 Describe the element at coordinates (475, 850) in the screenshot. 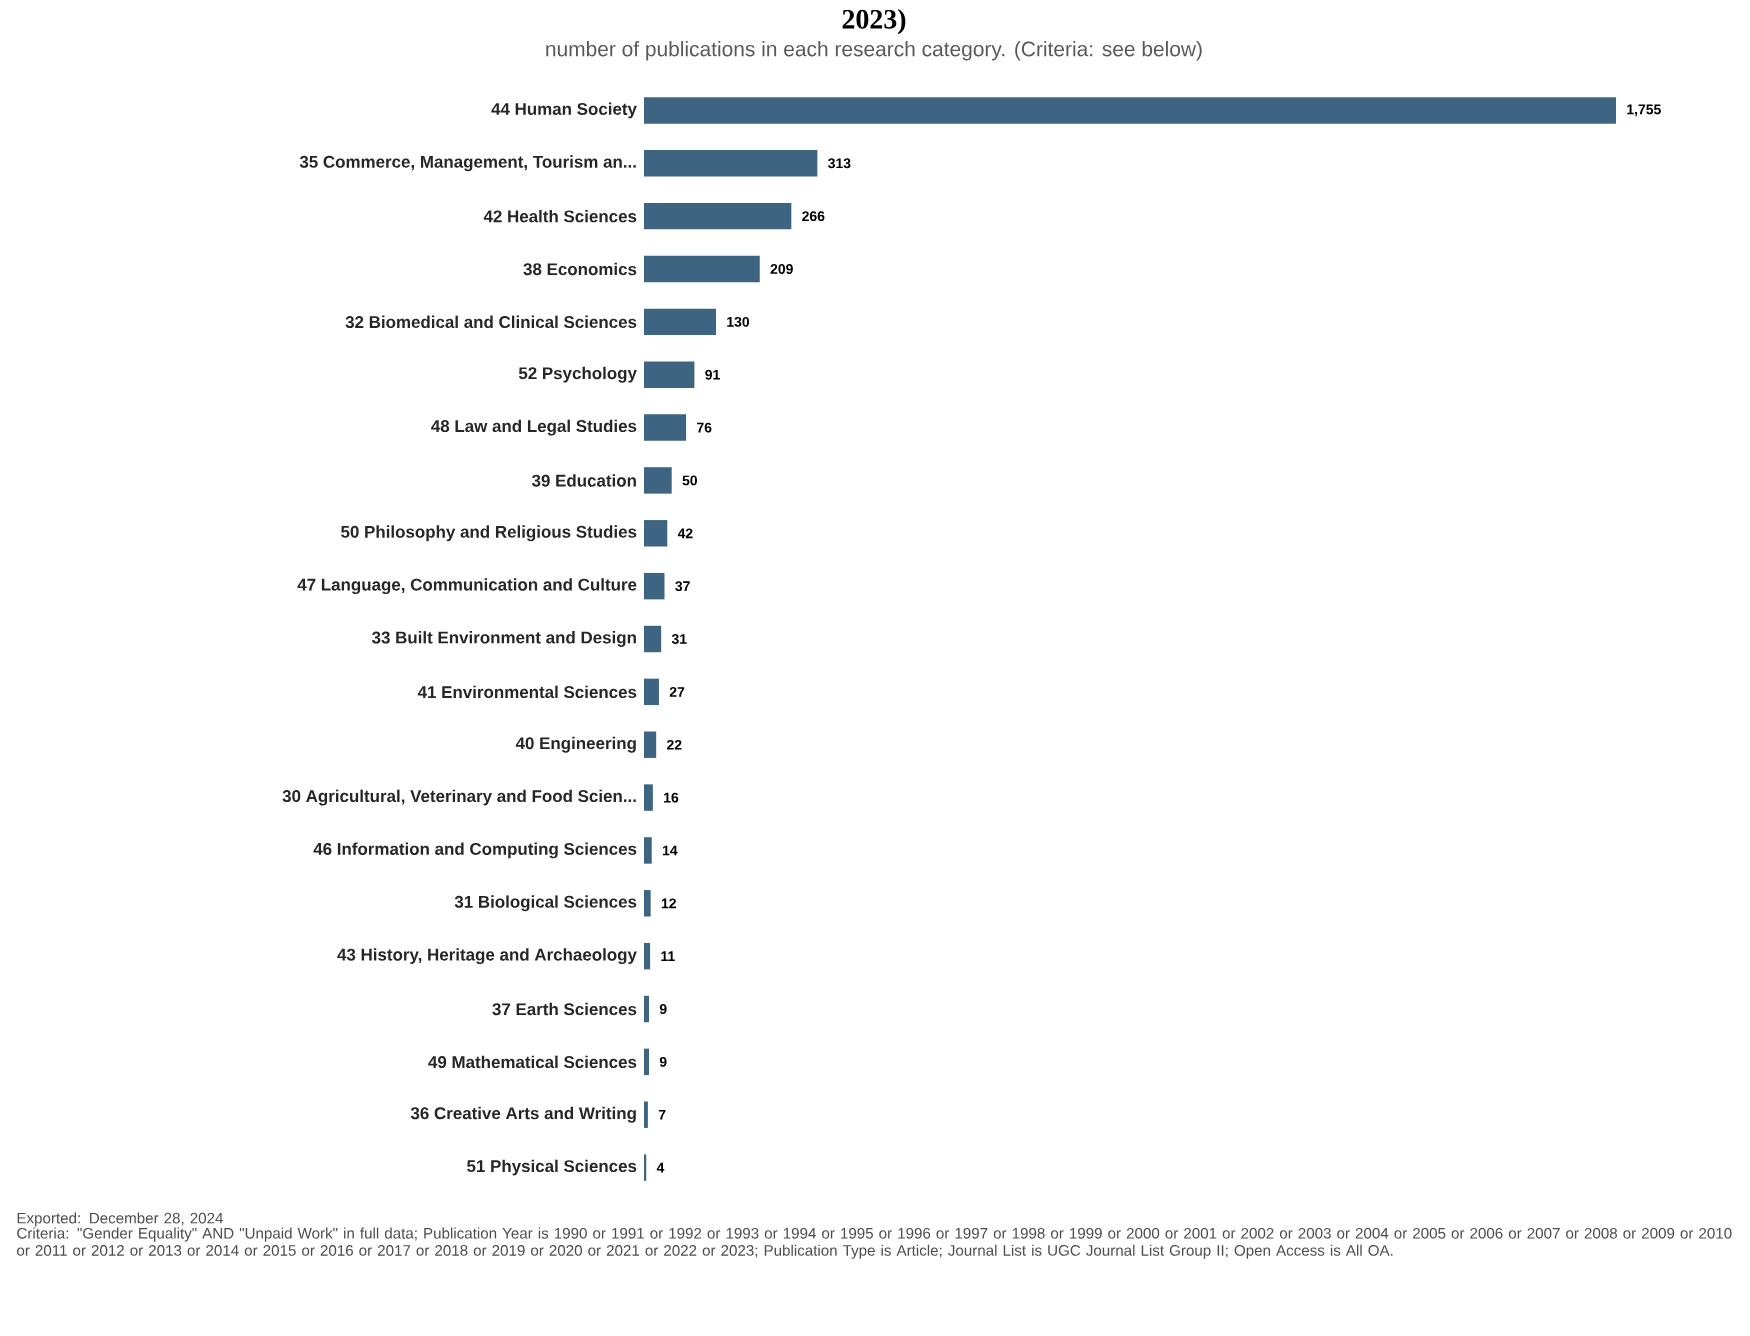

I see `y-tick-label: 46 Information and Computing Sciences` at that location.